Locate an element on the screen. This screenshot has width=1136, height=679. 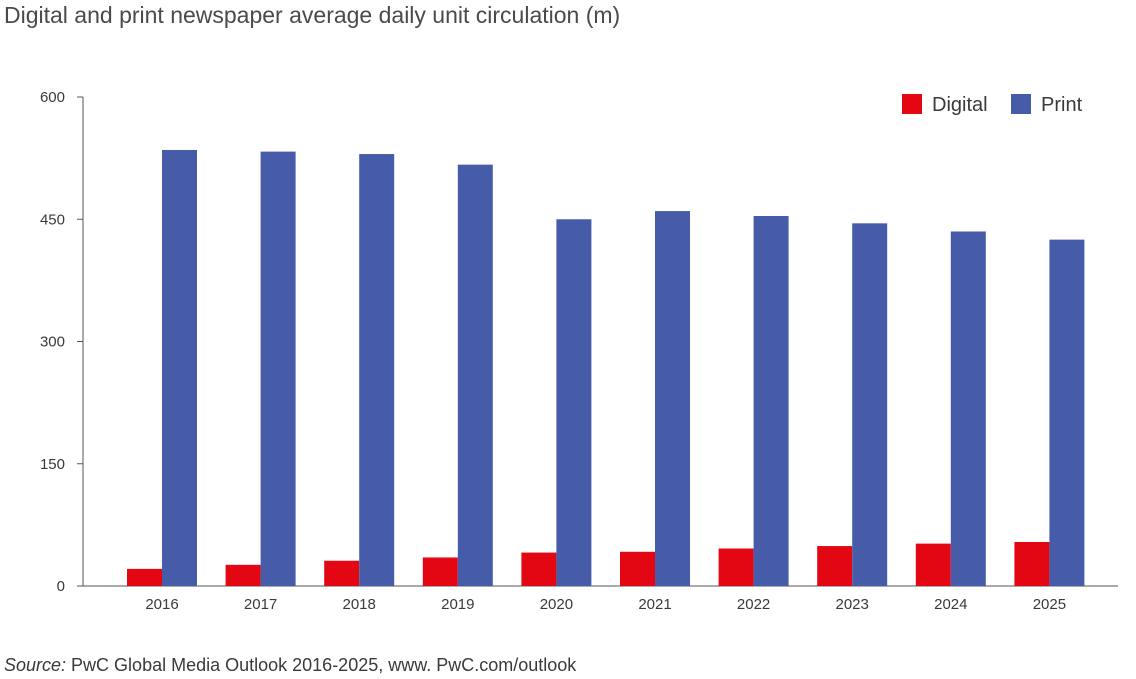
legend-swatch-digital is located at coordinates (912, 104).